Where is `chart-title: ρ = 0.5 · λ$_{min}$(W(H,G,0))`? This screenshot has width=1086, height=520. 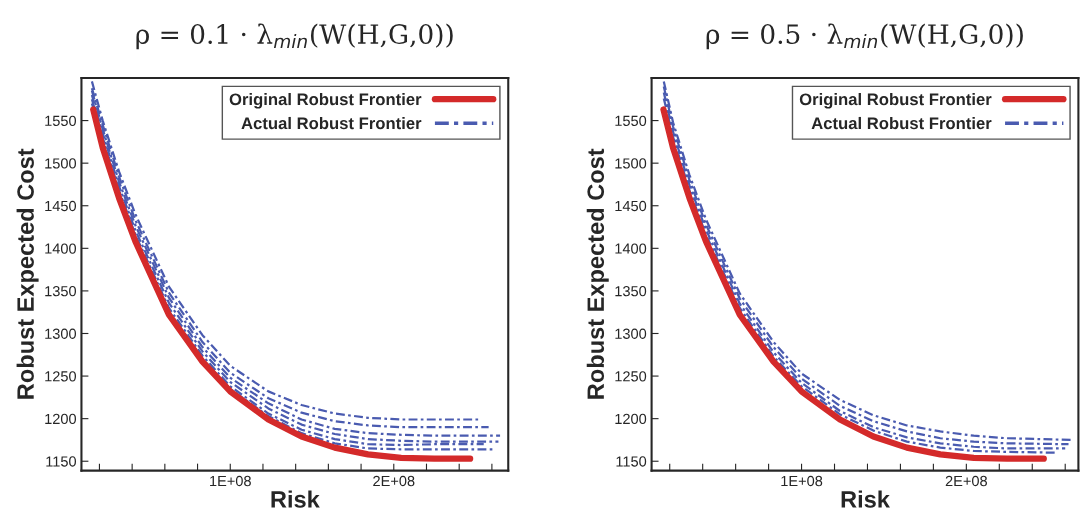 chart-title: ρ = 0.5 · λ$_{min}$(W(H,G,0)) is located at coordinates (864, 36).